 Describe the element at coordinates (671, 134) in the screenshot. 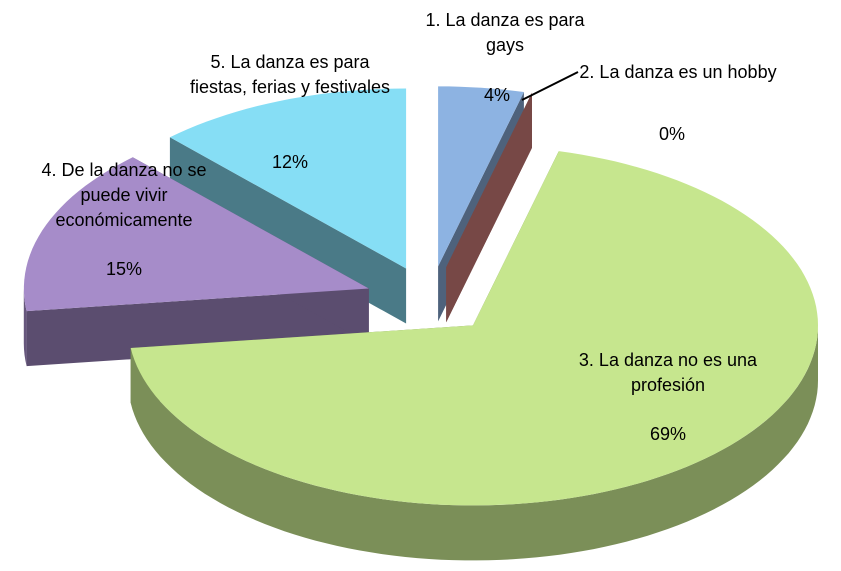

I see `value-label: 0%` at that location.